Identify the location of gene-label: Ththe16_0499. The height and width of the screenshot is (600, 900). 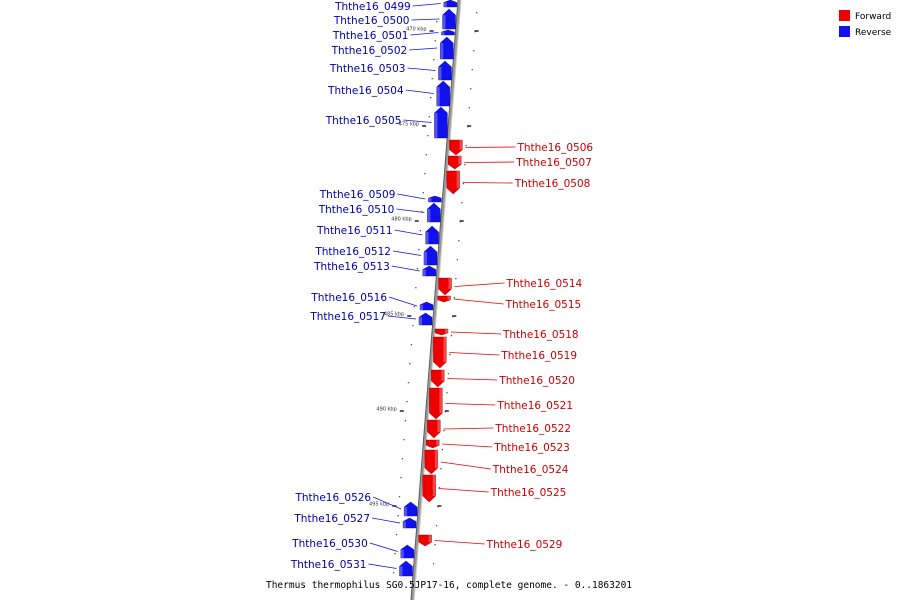
(372, 7).